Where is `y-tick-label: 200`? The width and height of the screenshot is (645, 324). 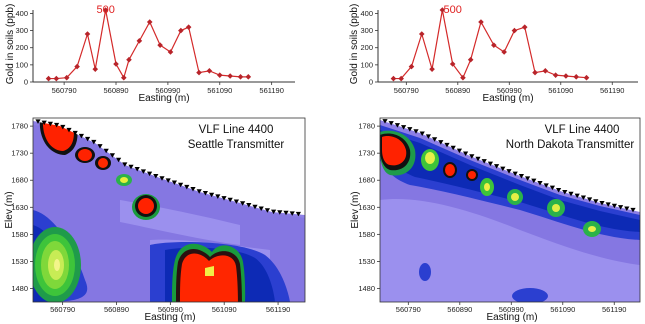
y-tick-label: 200 is located at coordinates (366, 47).